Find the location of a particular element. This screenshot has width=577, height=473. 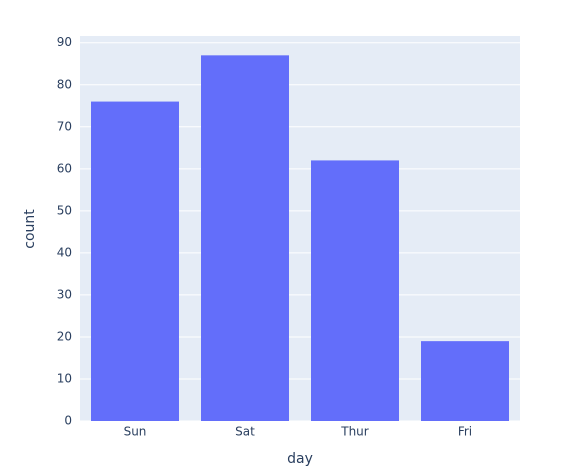

y-tick-label: 0 is located at coordinates (68, 421).